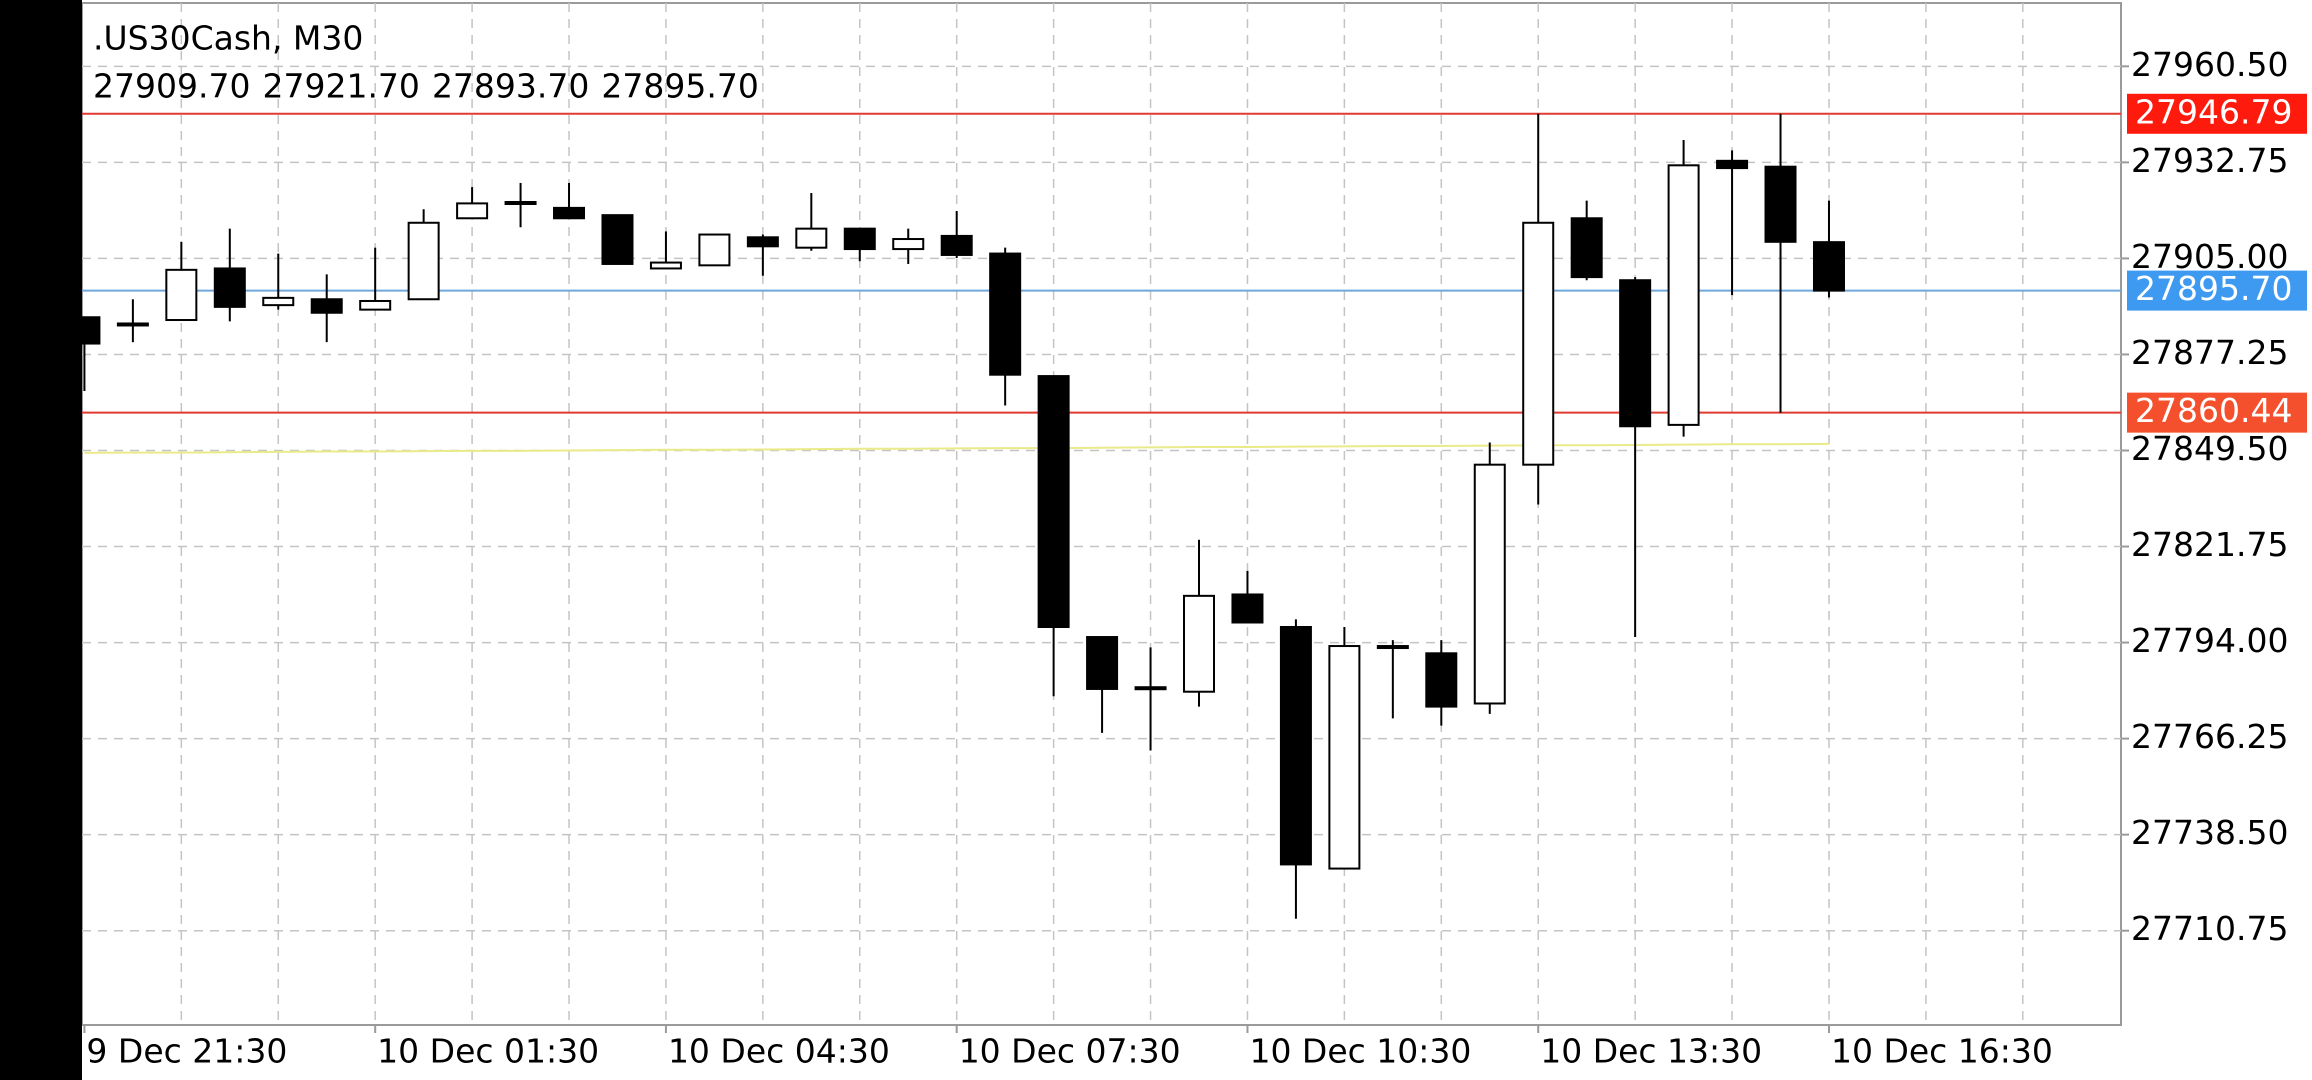  Describe the element at coordinates (228, 38) in the screenshot. I see `chart-title: .US30Cash, M30` at that location.